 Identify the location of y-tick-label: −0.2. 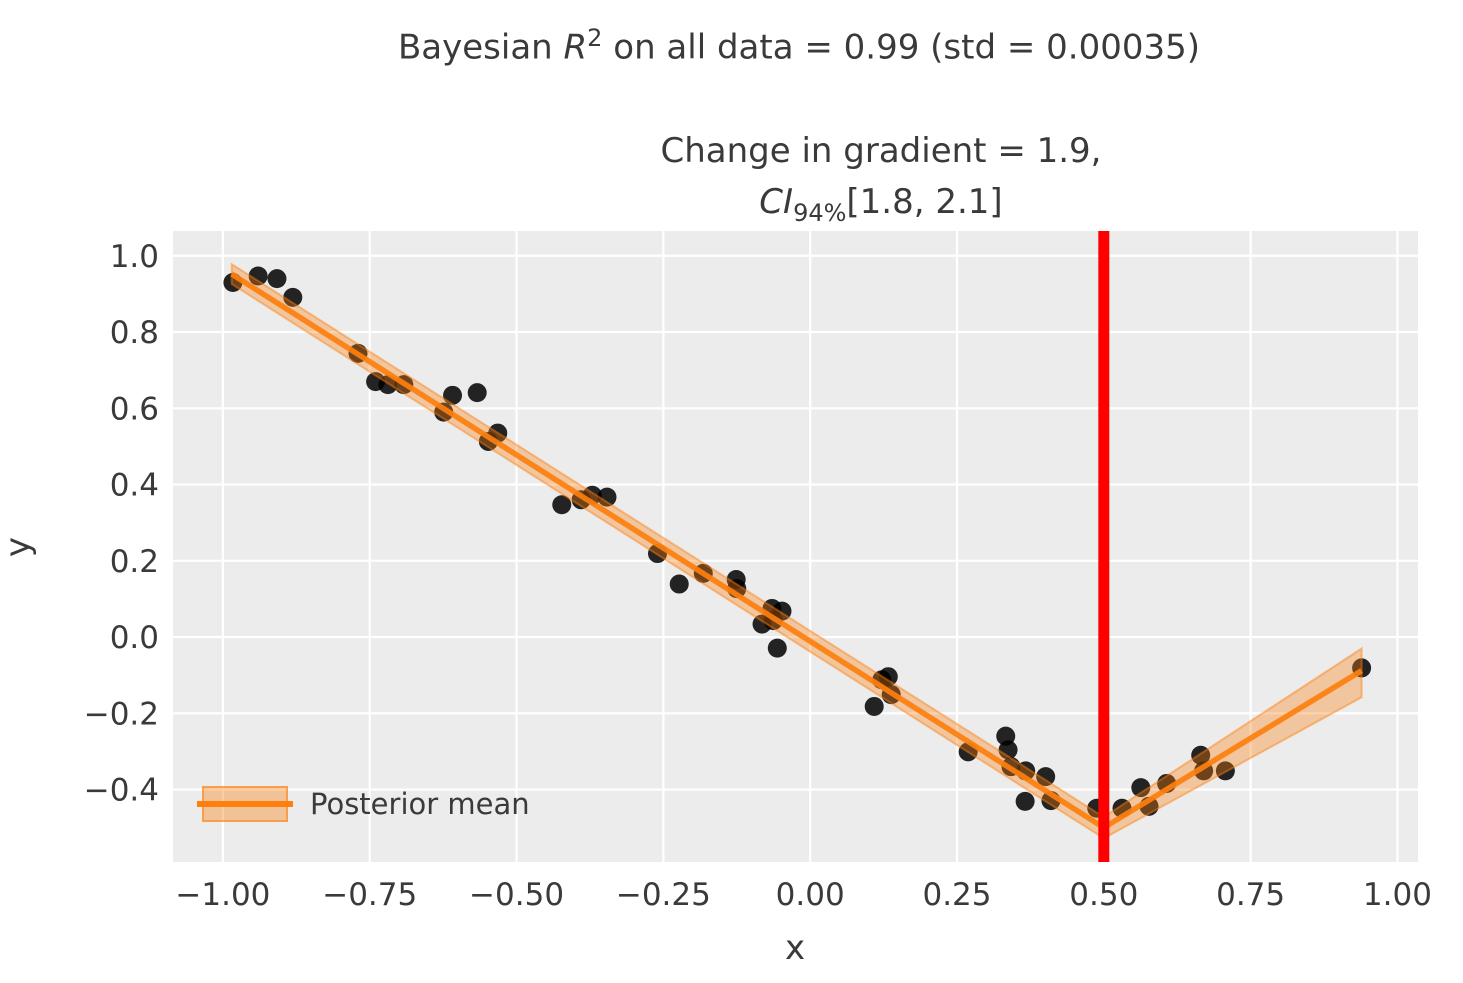
(121, 714).